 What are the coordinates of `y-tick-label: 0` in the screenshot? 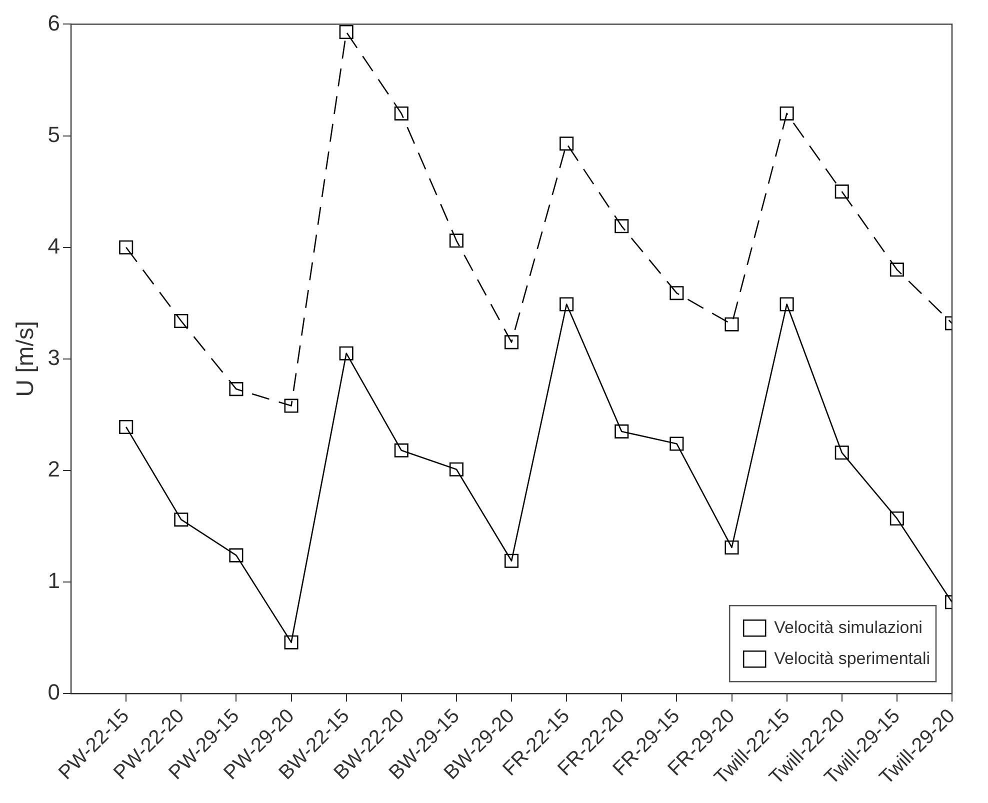 It's located at (54, 692).